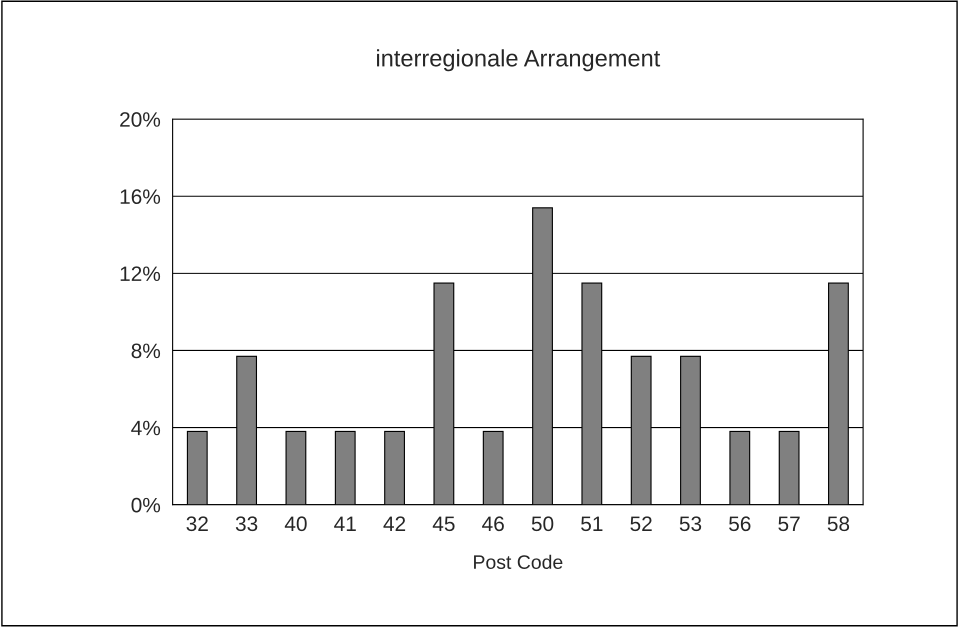  Describe the element at coordinates (140, 196) in the screenshot. I see `y-tick-label: 16%` at that location.